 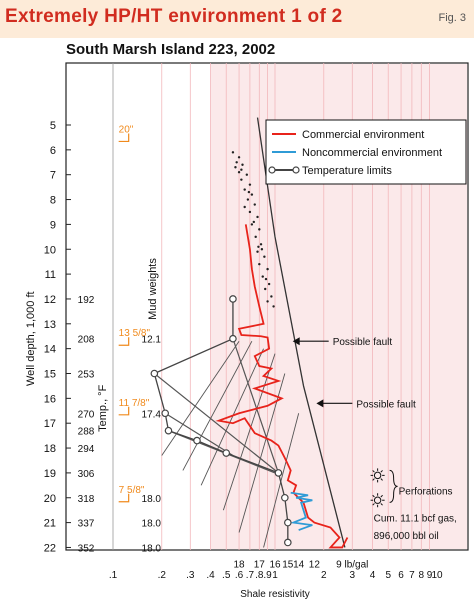 I want to click on fault-arrow-head, so click(x=296, y=341).